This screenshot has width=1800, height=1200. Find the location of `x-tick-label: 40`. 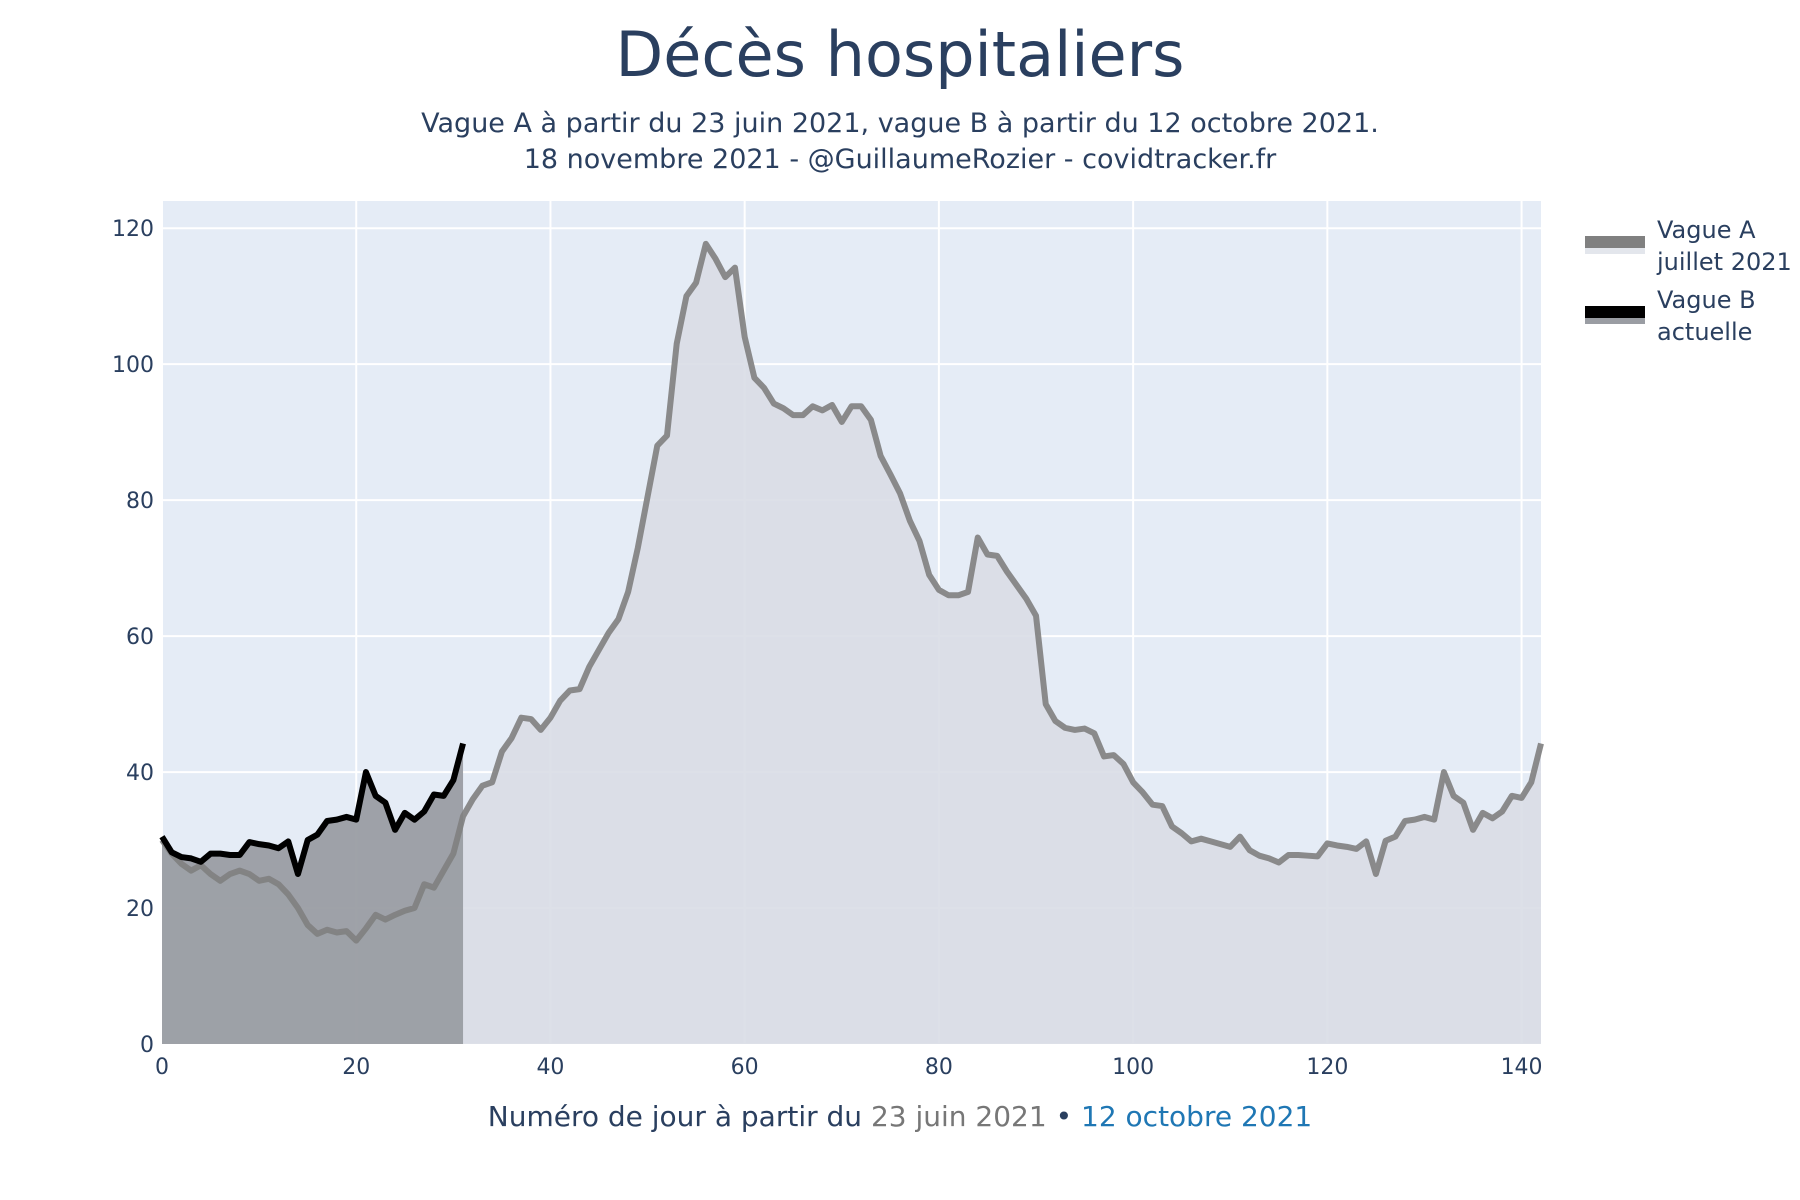

x-tick-label: 40 is located at coordinates (550, 1067).